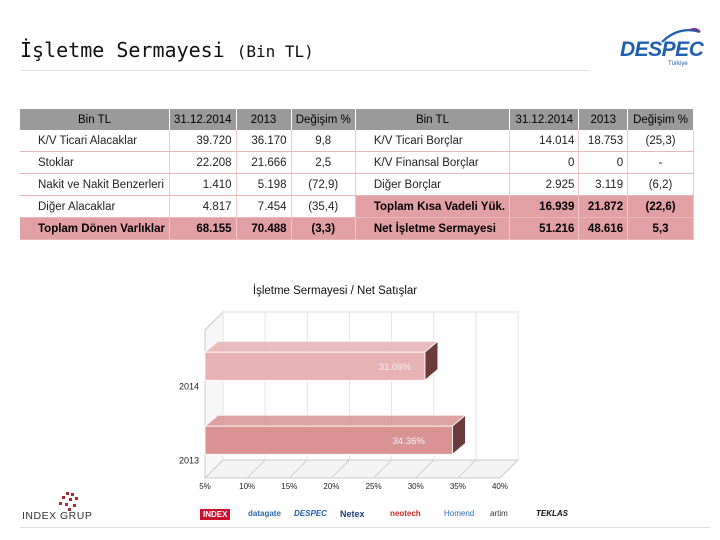 The height and width of the screenshot is (540, 720). Describe the element at coordinates (433, 141) in the screenshot. I see `row-label: K/V Ticari Borçlar` at that location.